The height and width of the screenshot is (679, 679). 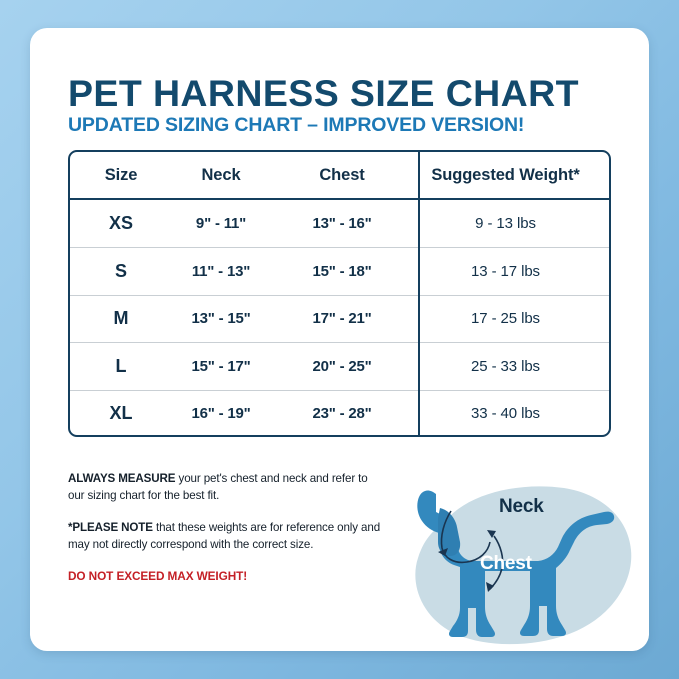 I want to click on cell-weight: 17 - 25 lbs, so click(x=505, y=319).